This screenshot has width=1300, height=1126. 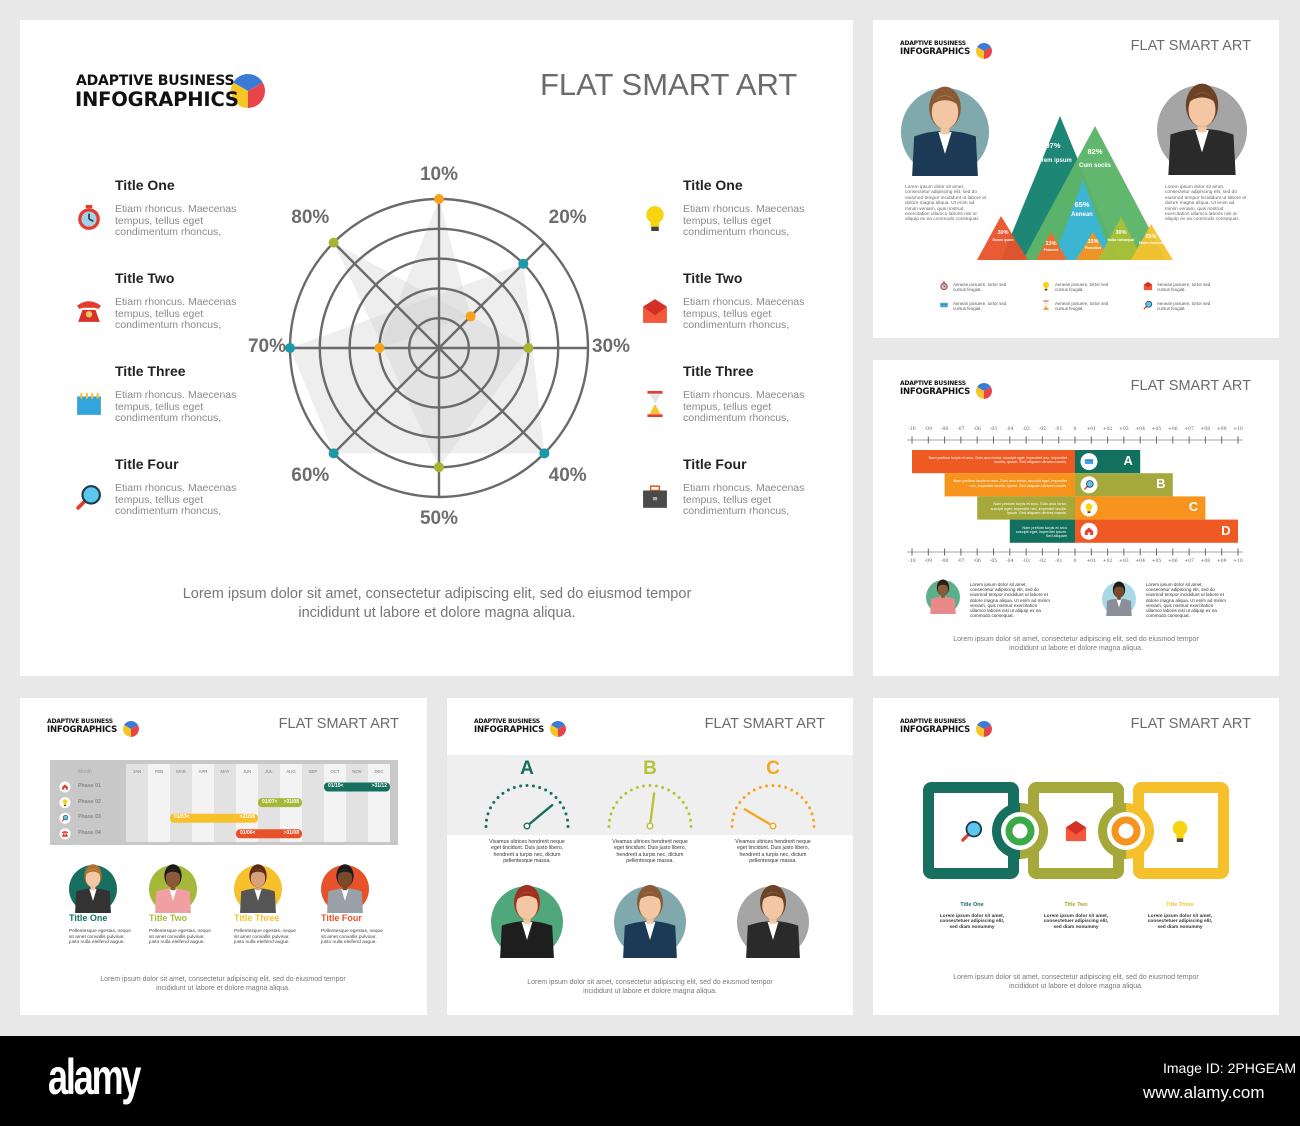 I want to click on tick-label: -01, so click(x=1058, y=429).